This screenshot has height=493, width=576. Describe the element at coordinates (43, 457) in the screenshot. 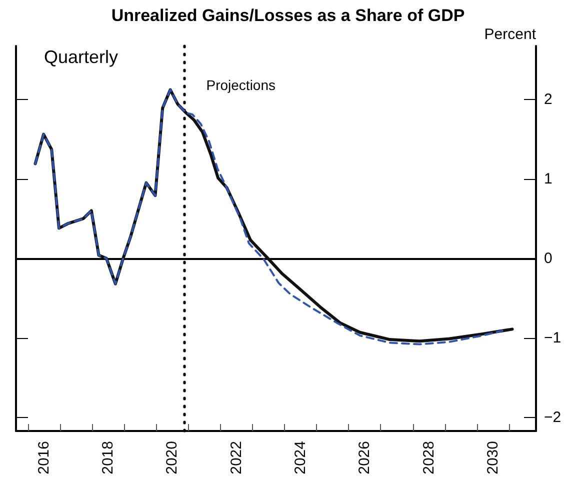

I see `x-tick-label: 2016` at that location.